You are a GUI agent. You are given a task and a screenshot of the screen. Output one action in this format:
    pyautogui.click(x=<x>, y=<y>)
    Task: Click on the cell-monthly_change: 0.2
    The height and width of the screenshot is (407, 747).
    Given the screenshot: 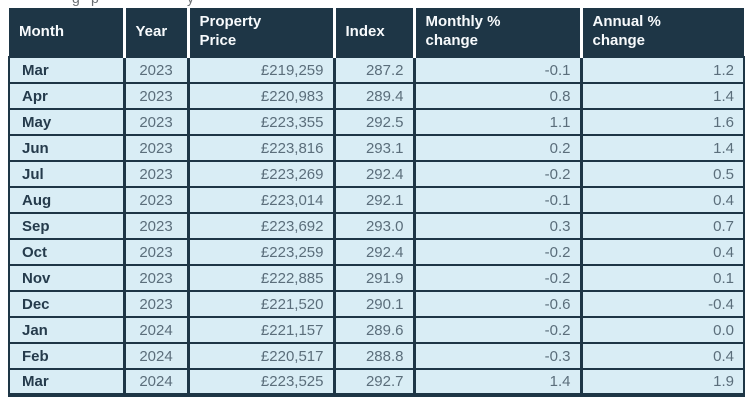 What is the action you would take?
    pyautogui.click(x=497, y=148)
    